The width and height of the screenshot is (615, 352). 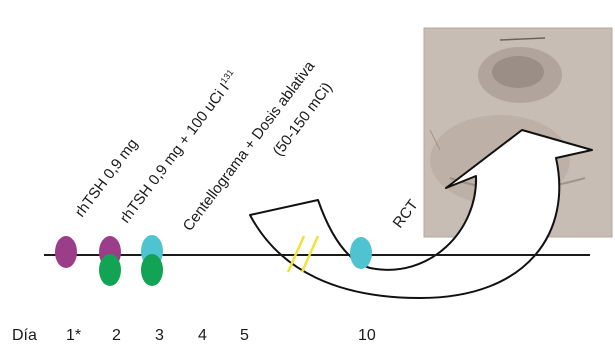 What do you see at coordinates (24, 335) in the screenshot?
I see `day-prefix-label: Día` at bounding box center [24, 335].